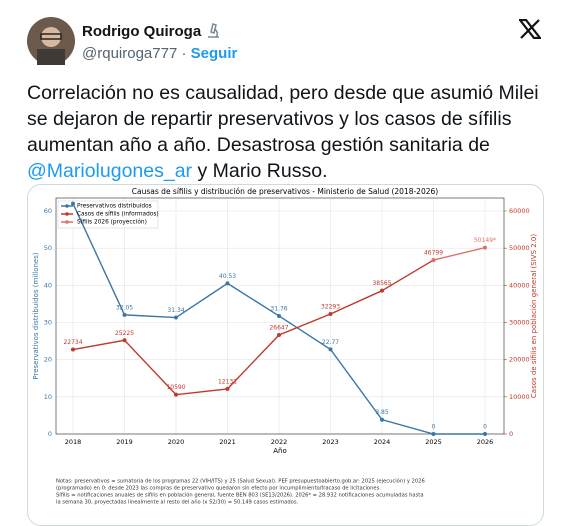  What do you see at coordinates (50, 434) in the screenshot?
I see `y-tick-label: 0` at bounding box center [50, 434].